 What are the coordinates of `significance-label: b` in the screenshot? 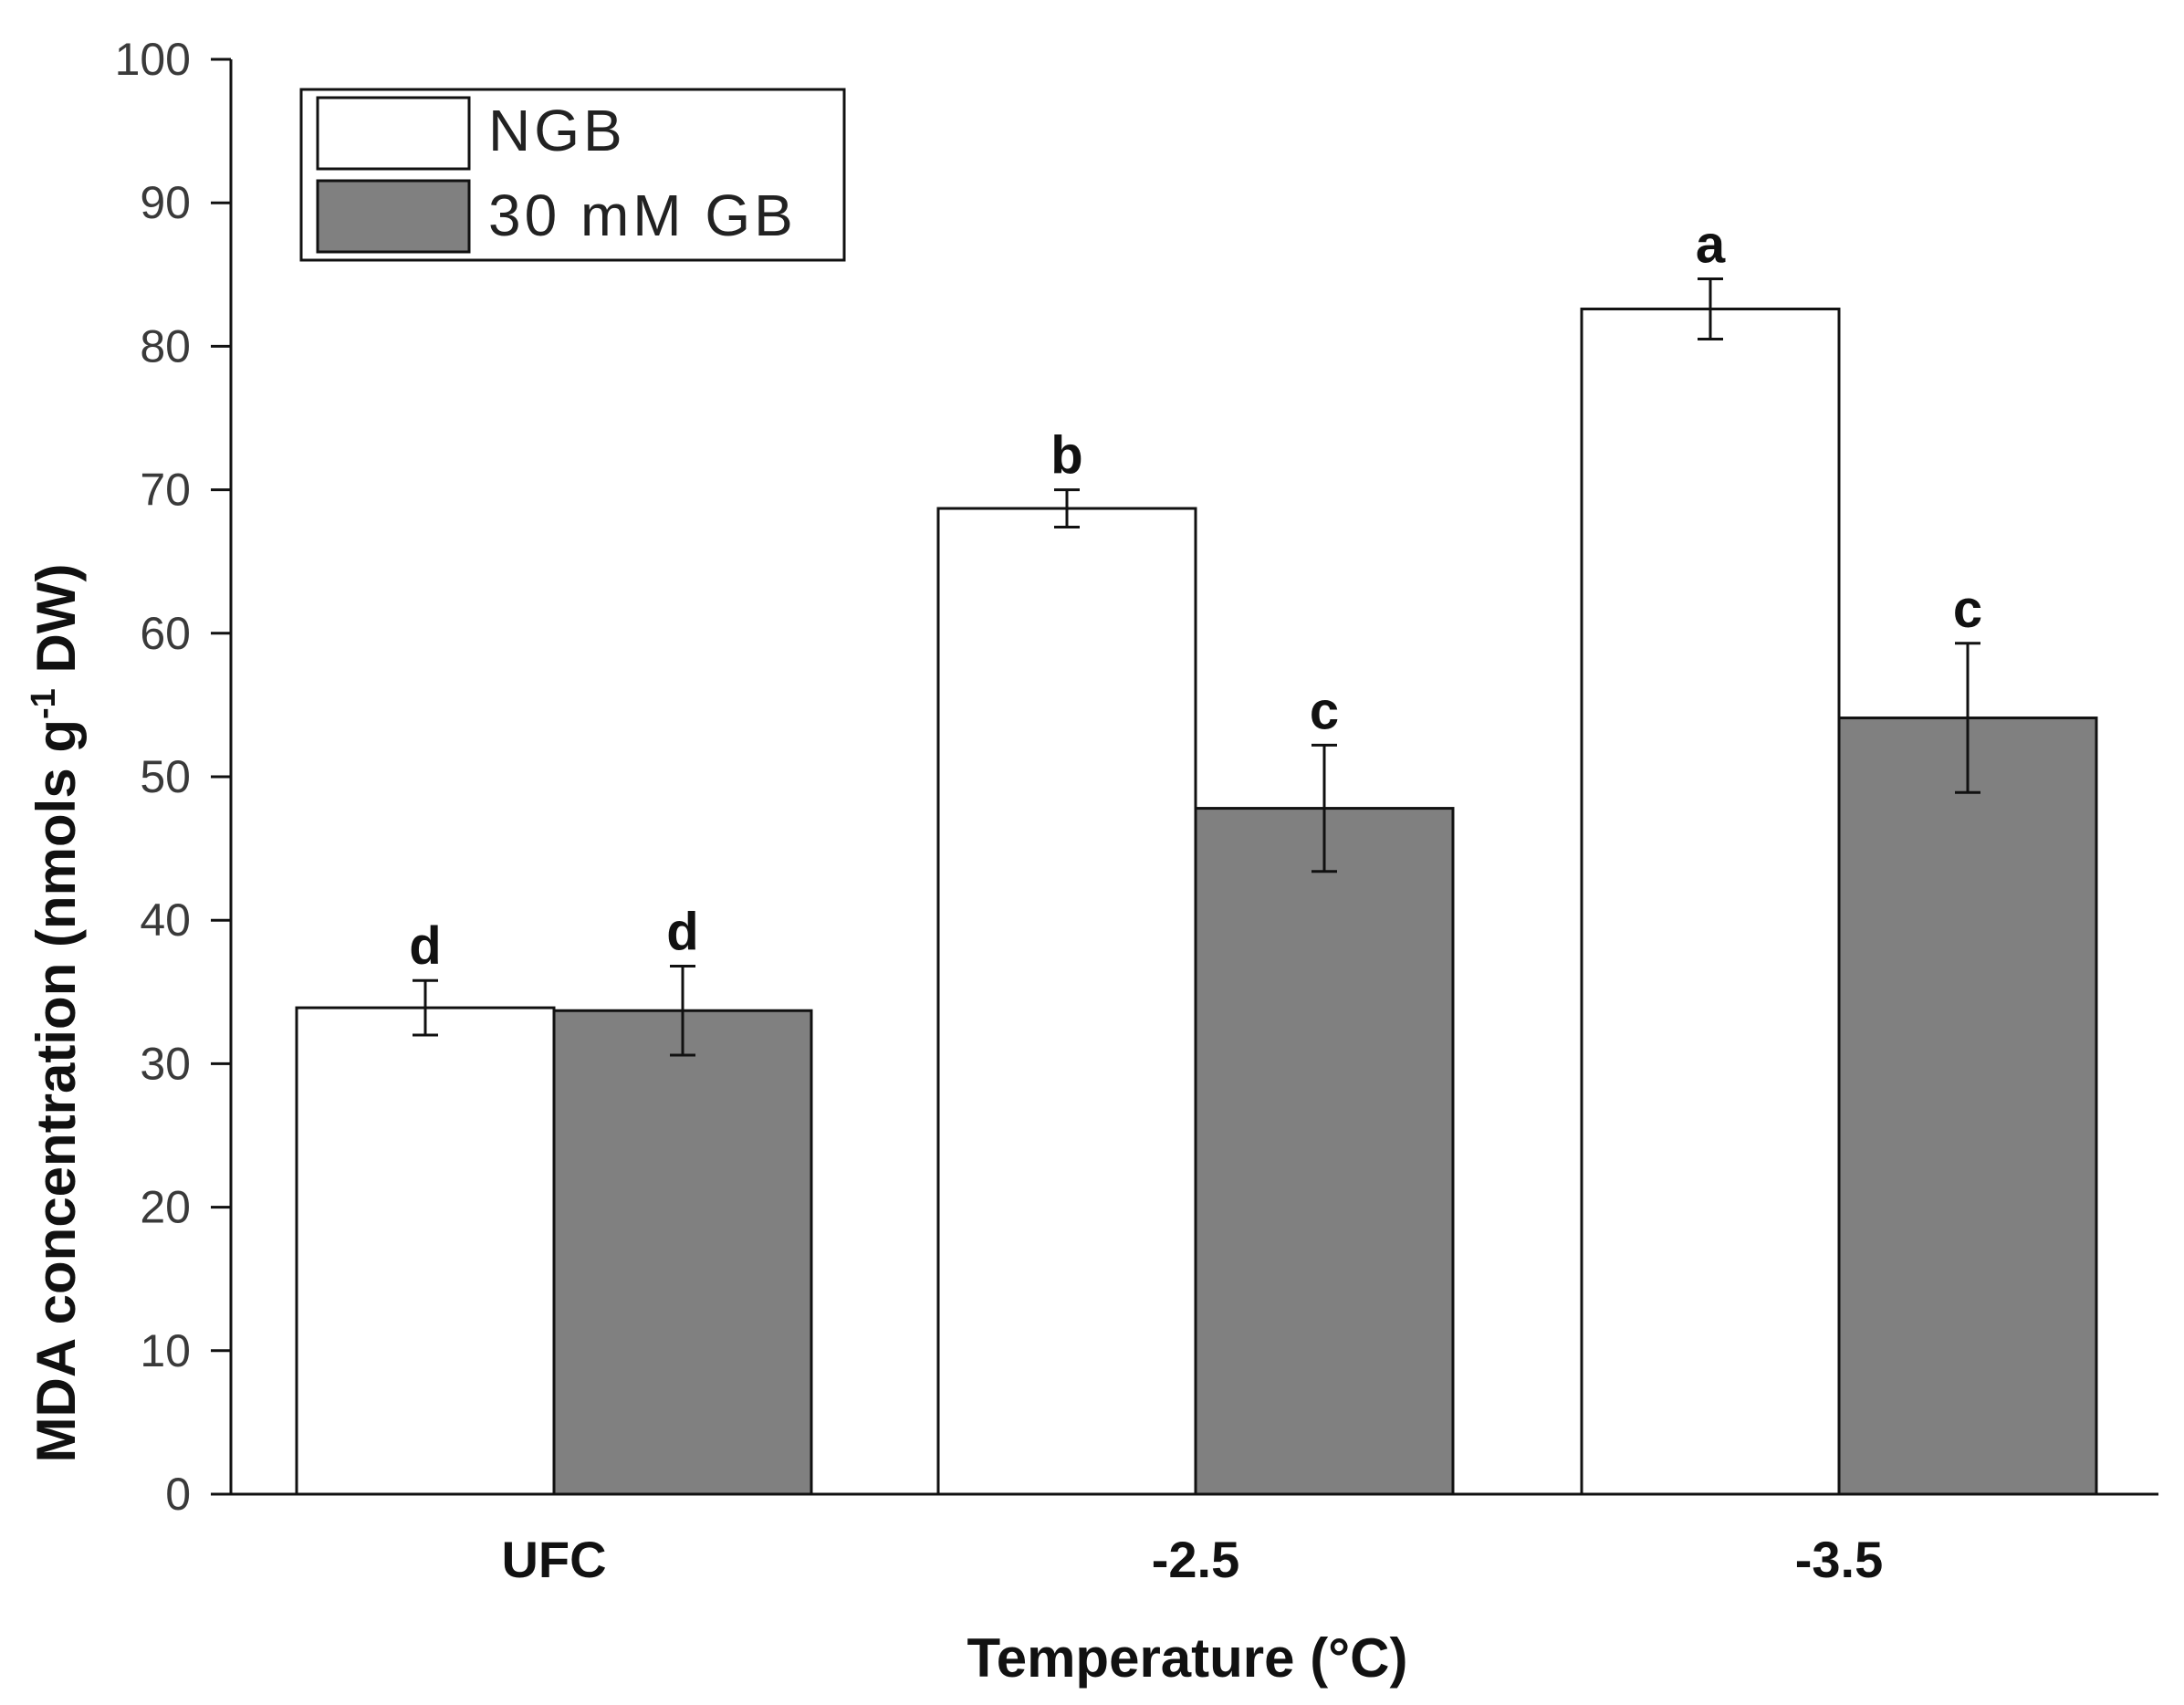 It's located at (1066, 456).